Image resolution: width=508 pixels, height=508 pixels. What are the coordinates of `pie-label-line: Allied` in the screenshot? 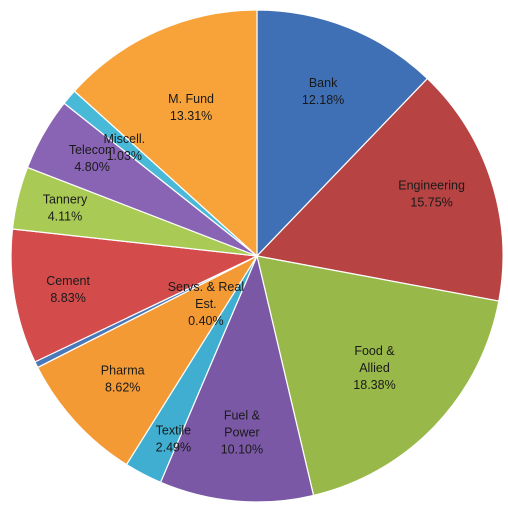 It's located at (374, 368).